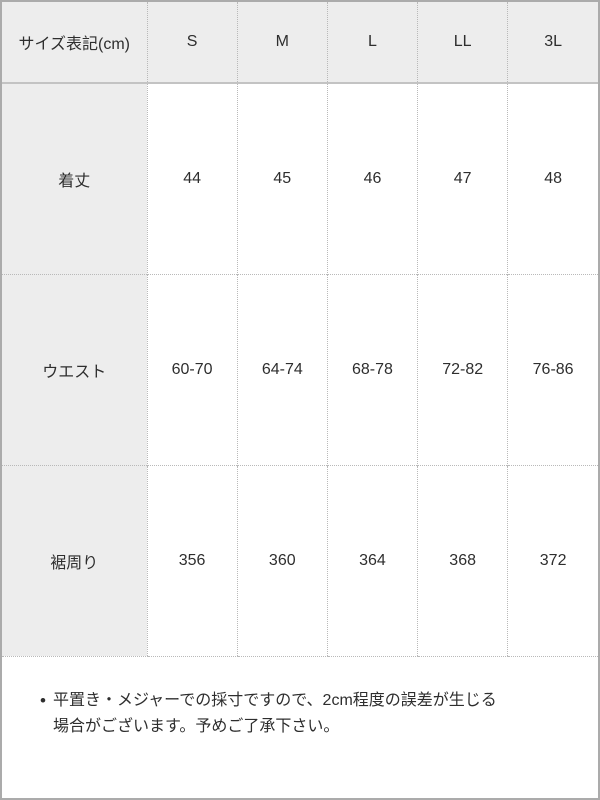  I want to click on size-unit-header: サイズ表記(cm), so click(74, 43).